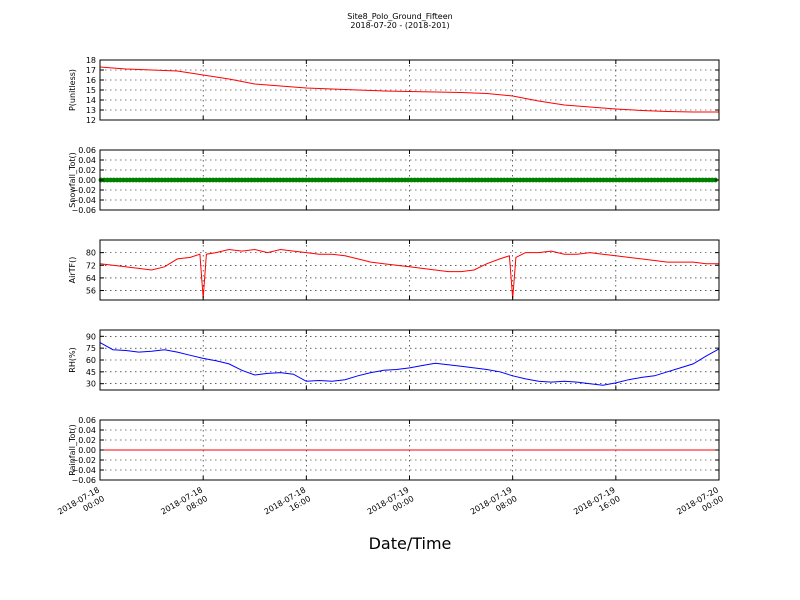 The width and height of the screenshot is (800, 600). What do you see at coordinates (91, 372) in the screenshot?
I see `y-tick-label: 45` at bounding box center [91, 372].